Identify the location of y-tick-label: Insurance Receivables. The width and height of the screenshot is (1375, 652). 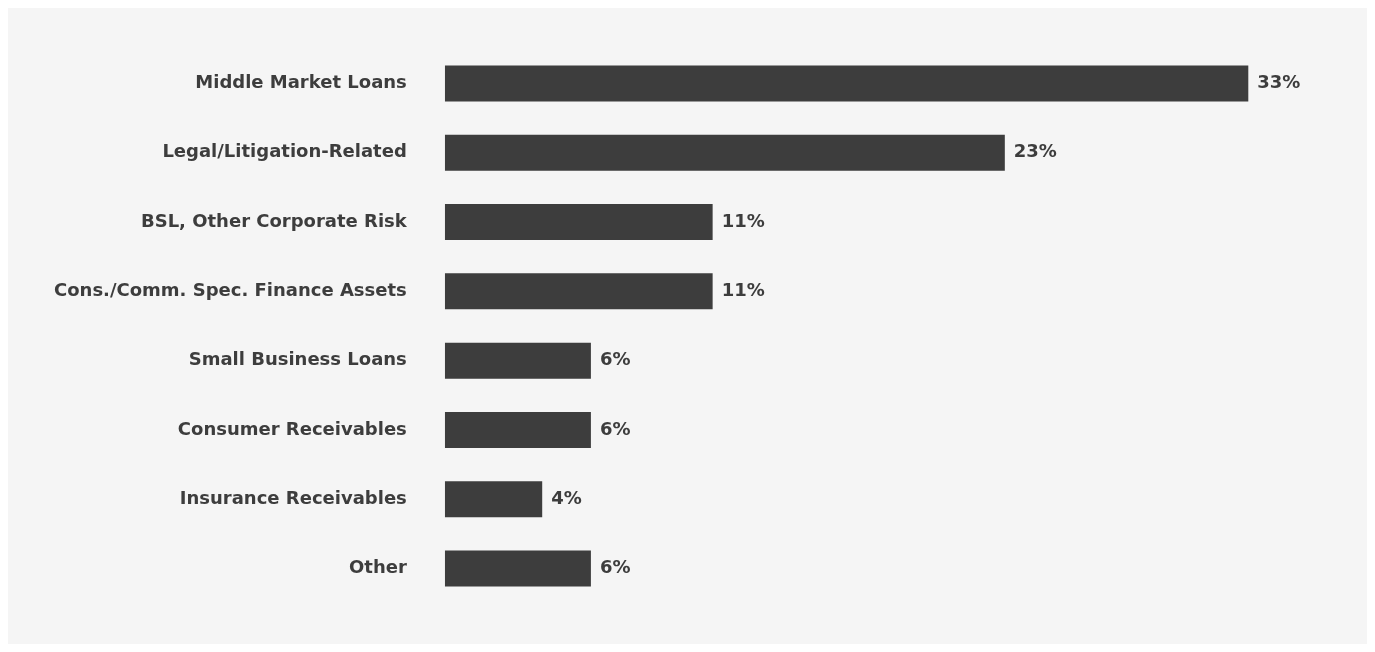
(293, 497).